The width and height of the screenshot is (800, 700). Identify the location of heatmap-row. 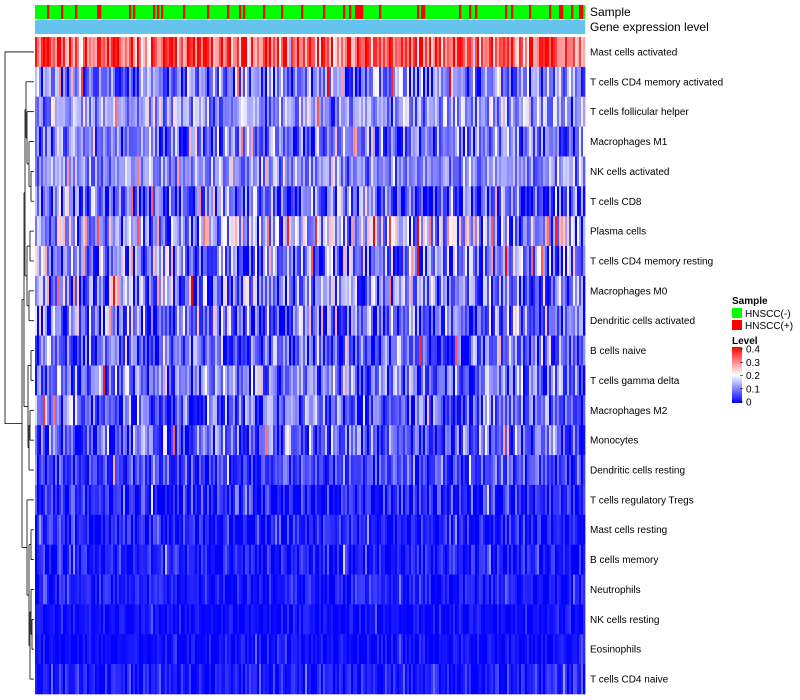
(310, 529).